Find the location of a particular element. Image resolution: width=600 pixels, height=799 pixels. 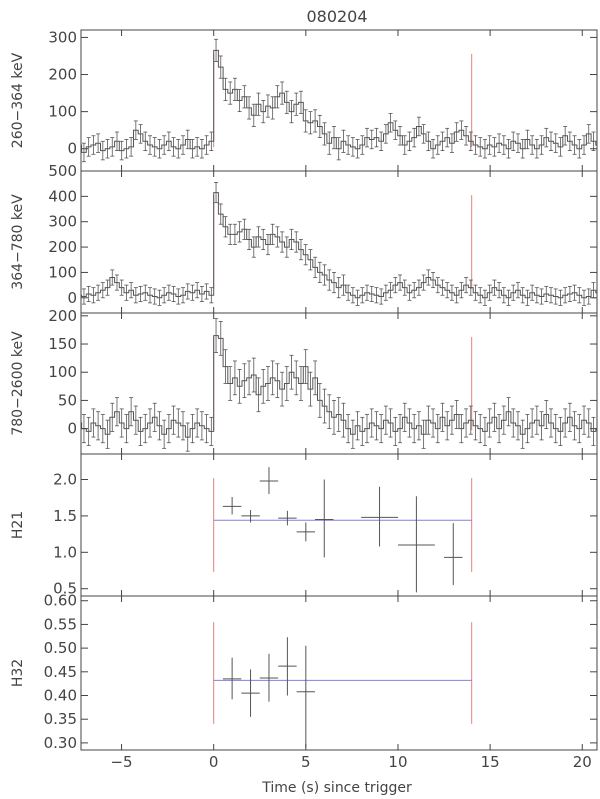

y-axis-title: 780−2600 keV is located at coordinates (18, 383).